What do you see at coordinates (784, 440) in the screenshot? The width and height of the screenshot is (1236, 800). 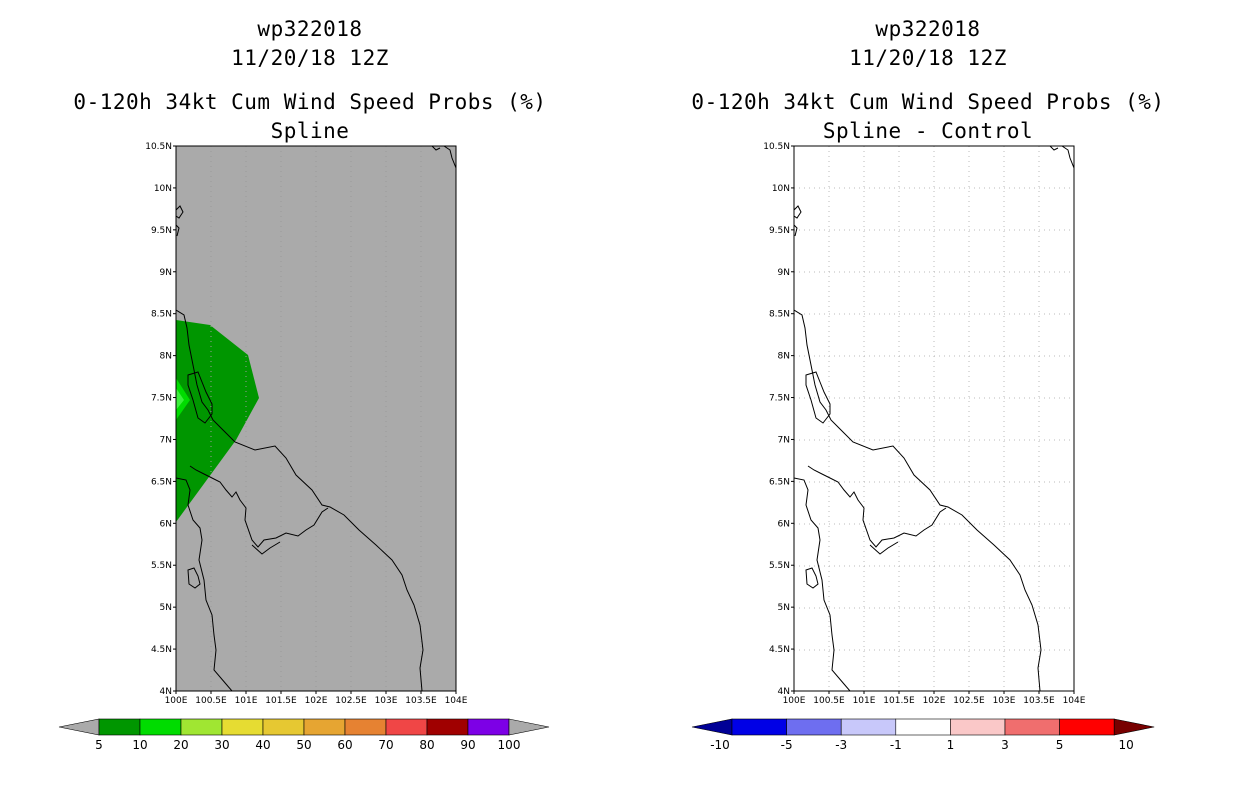 I see `lat-tick-label: 7N` at bounding box center [784, 440].